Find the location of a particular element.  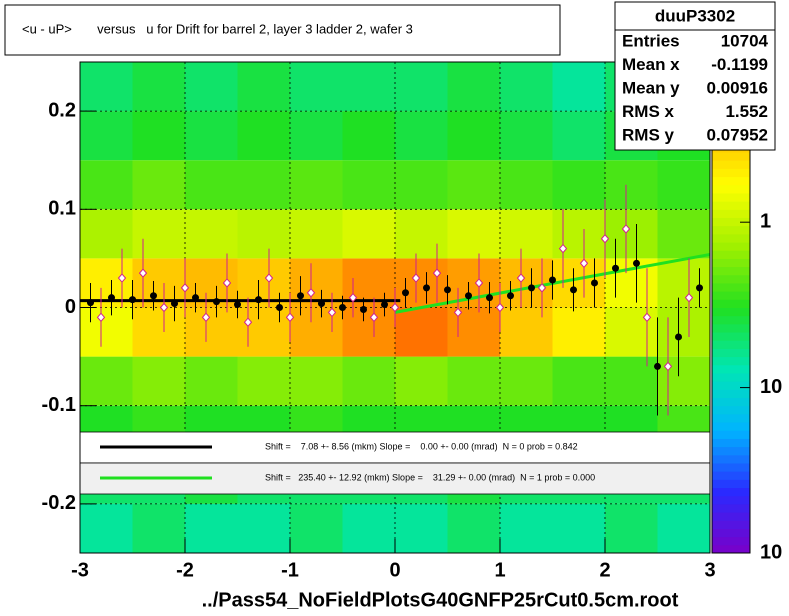

stats-value: 0.00916 is located at coordinates (737, 87).